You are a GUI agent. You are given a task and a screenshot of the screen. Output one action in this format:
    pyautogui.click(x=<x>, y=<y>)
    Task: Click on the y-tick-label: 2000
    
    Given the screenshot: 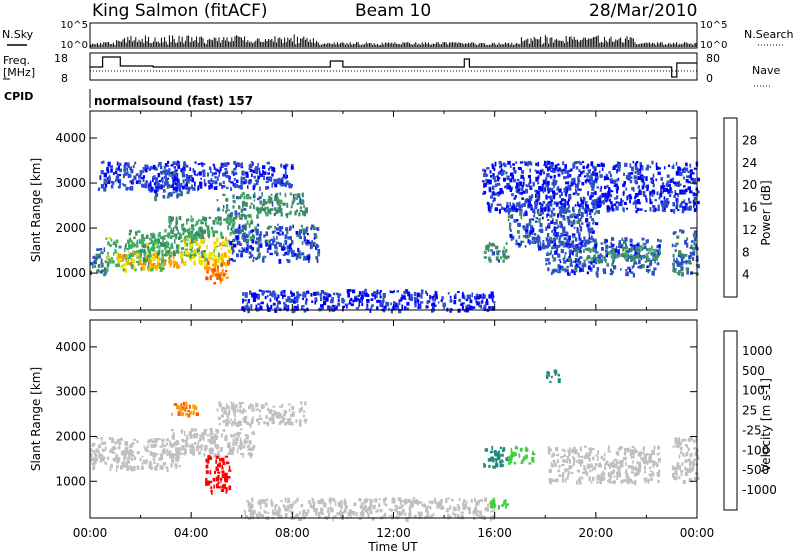 What is the action you would take?
    pyautogui.click(x=70, y=228)
    